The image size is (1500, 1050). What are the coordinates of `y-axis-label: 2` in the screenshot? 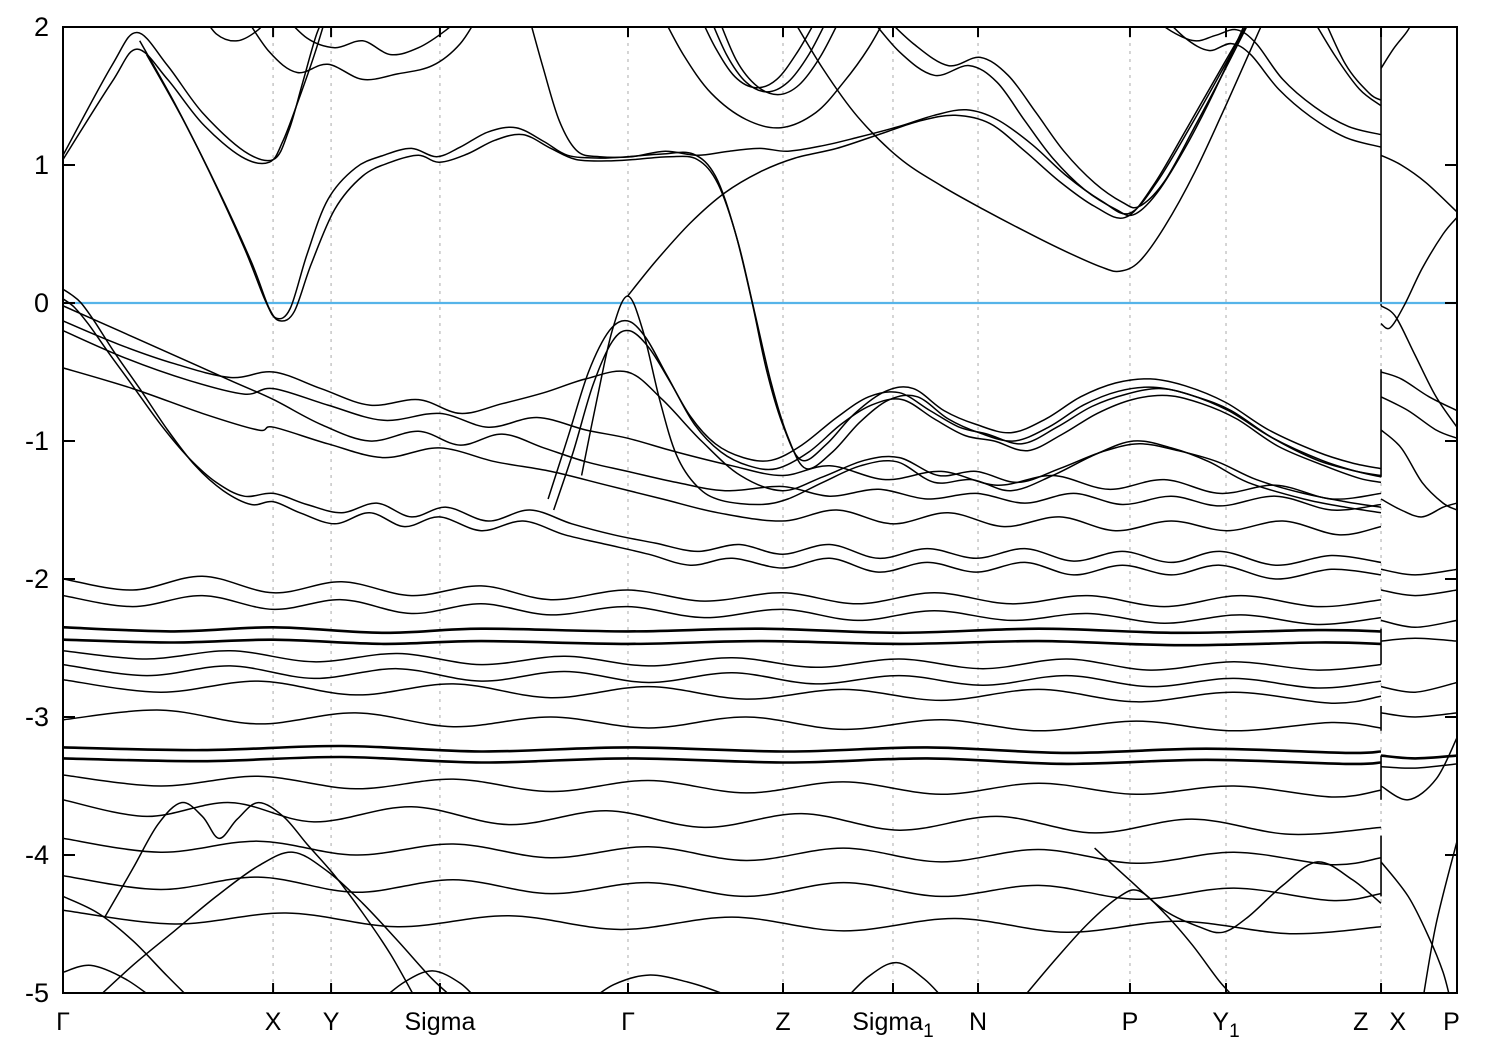 It's located at (41, 27).